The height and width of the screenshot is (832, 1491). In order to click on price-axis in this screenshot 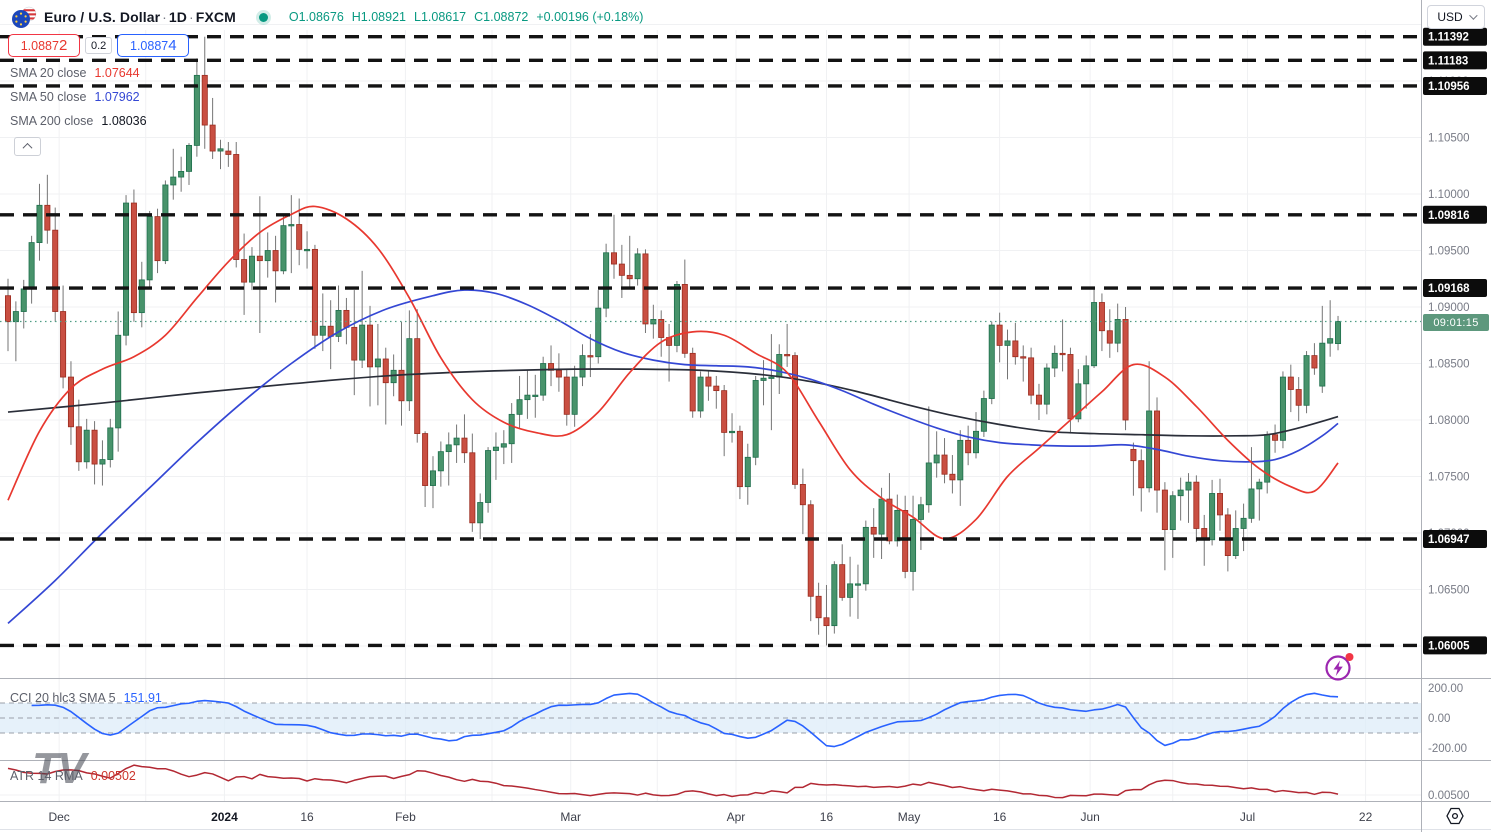, I will do `click(1456, 416)`.